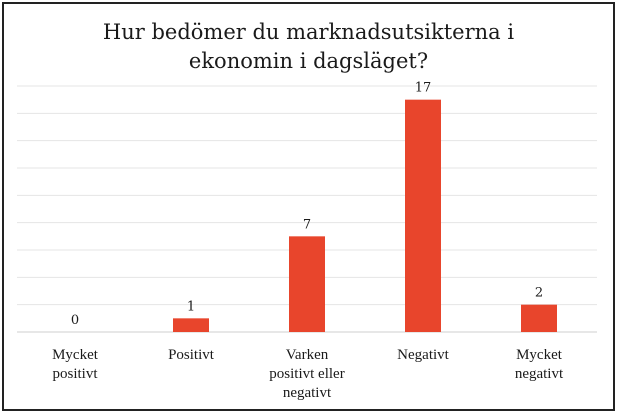 The height and width of the screenshot is (417, 619). I want to click on x-tick-label: Varken positivt eller negativt, so click(306, 374).